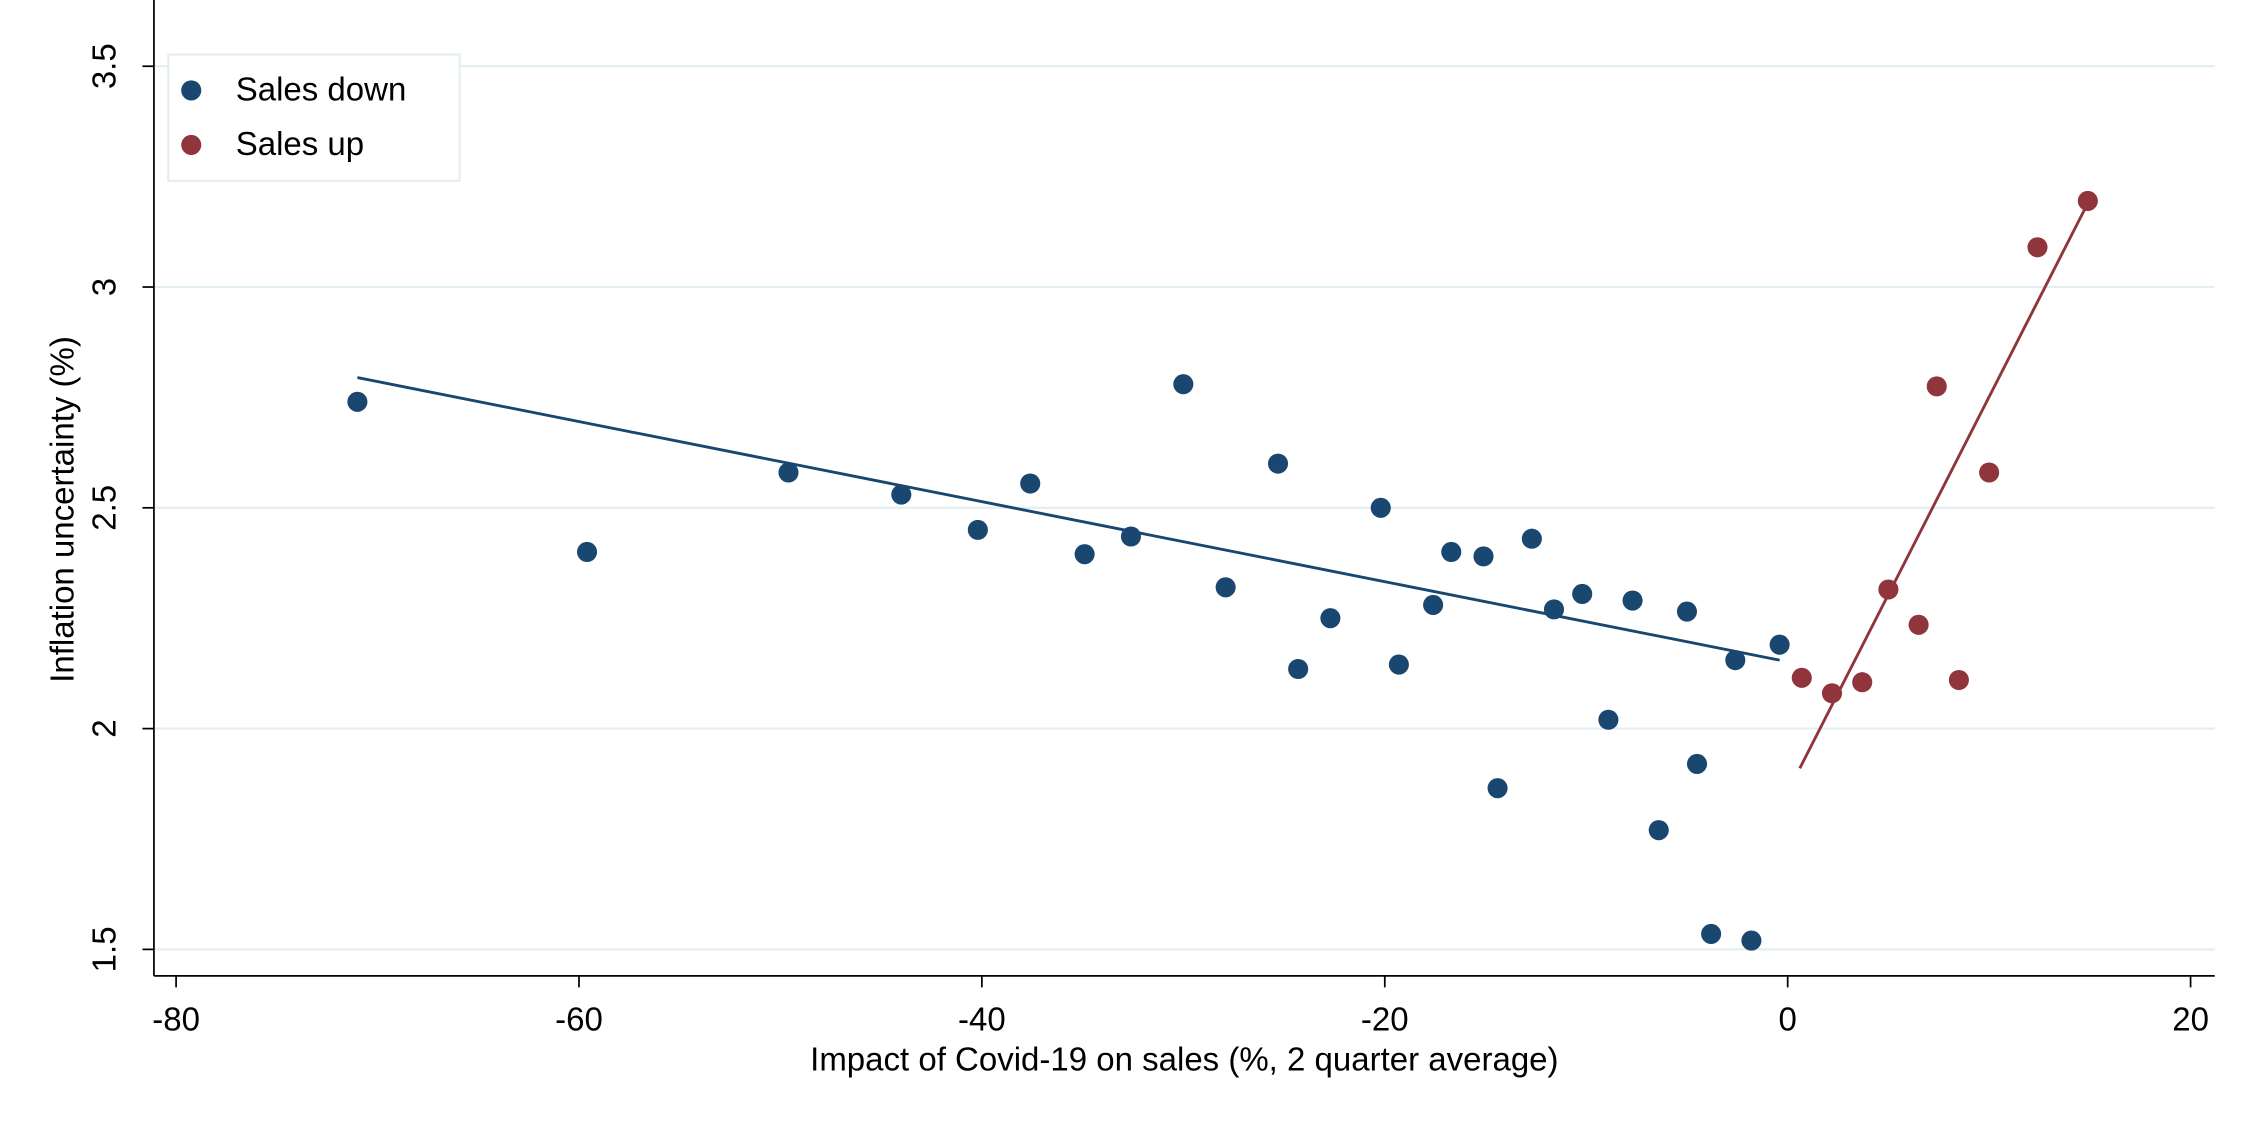 This screenshot has height=1128, width=2251. What do you see at coordinates (1385, 1019) in the screenshot?
I see `x-tick-label: -20` at bounding box center [1385, 1019].